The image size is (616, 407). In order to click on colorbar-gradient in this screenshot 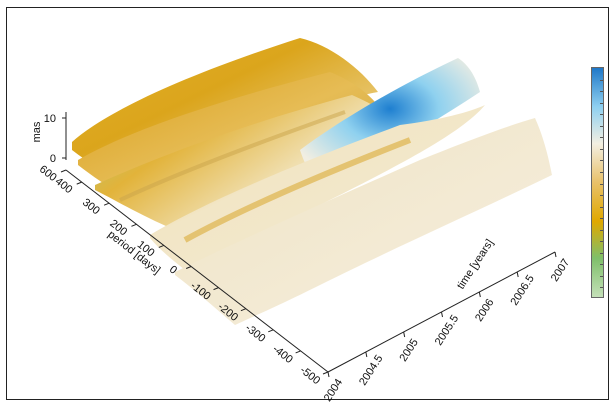, I will do `click(597, 182)`.